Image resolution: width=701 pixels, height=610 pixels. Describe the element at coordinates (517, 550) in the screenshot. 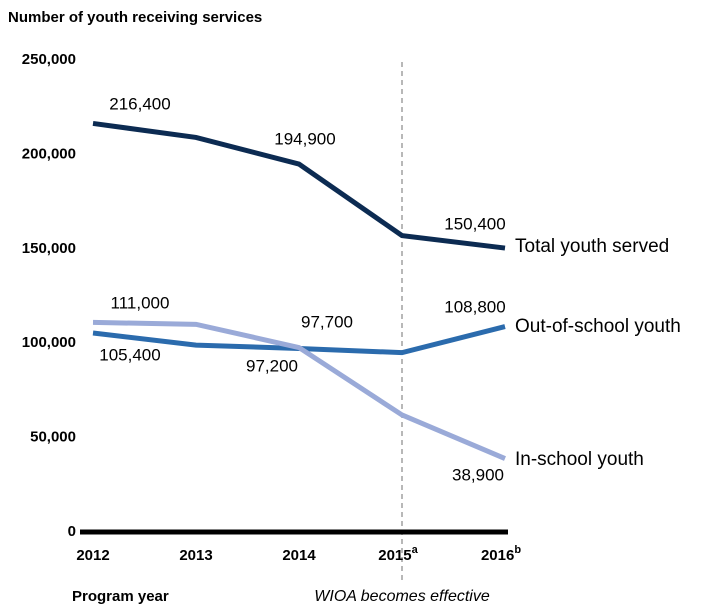

I see `footnote-mark: b` at that location.